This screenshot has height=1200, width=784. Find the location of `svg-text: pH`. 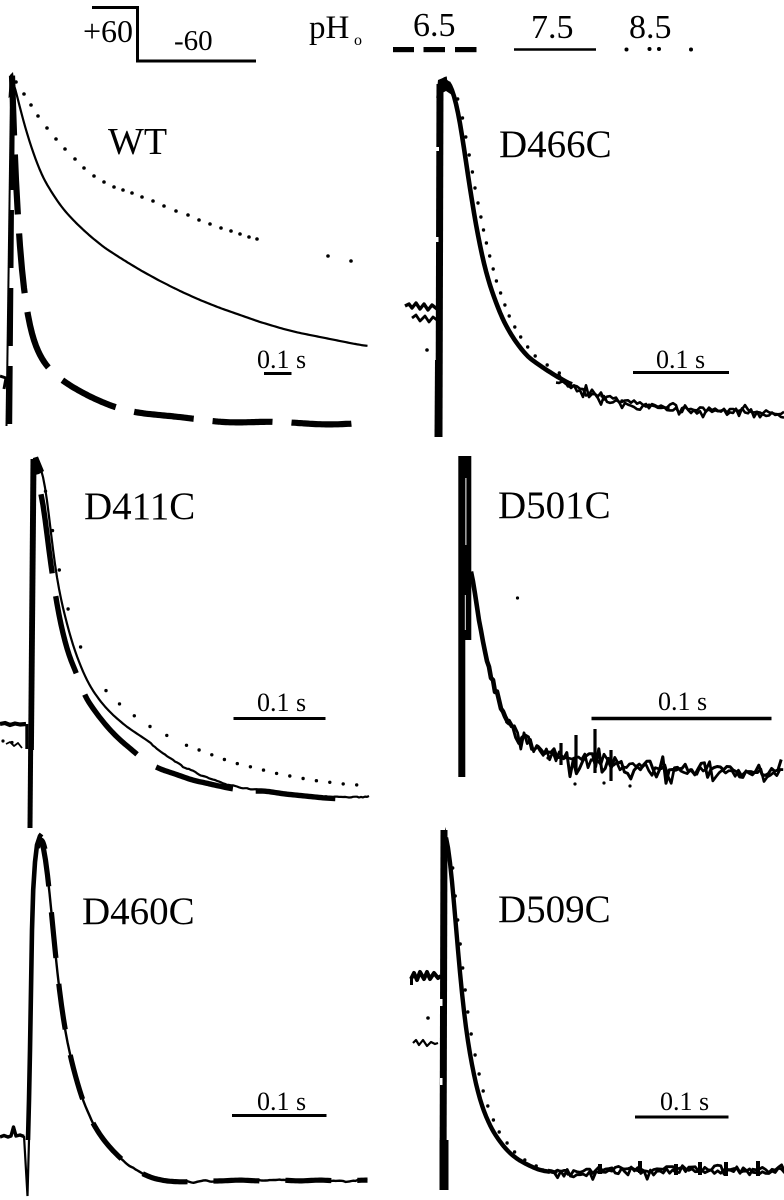

svg-text: pH is located at coordinates (329, 28).